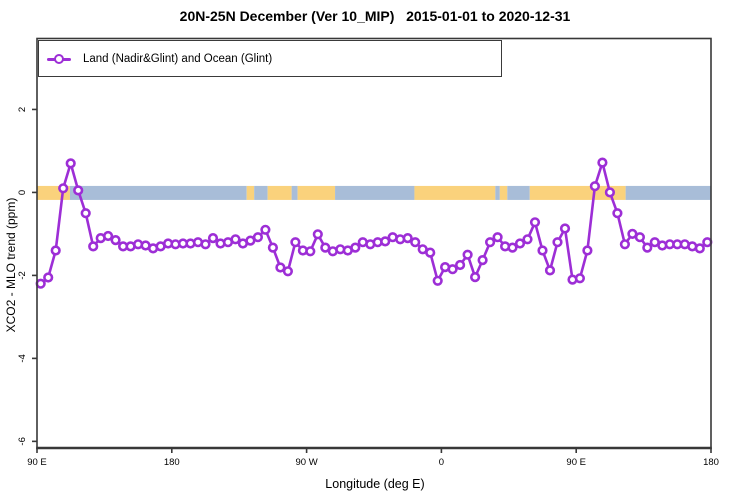 The width and height of the screenshot is (750, 500). I want to click on legend: Land (Nadir&Glint) and Ocean (Glint), so click(270, 58).